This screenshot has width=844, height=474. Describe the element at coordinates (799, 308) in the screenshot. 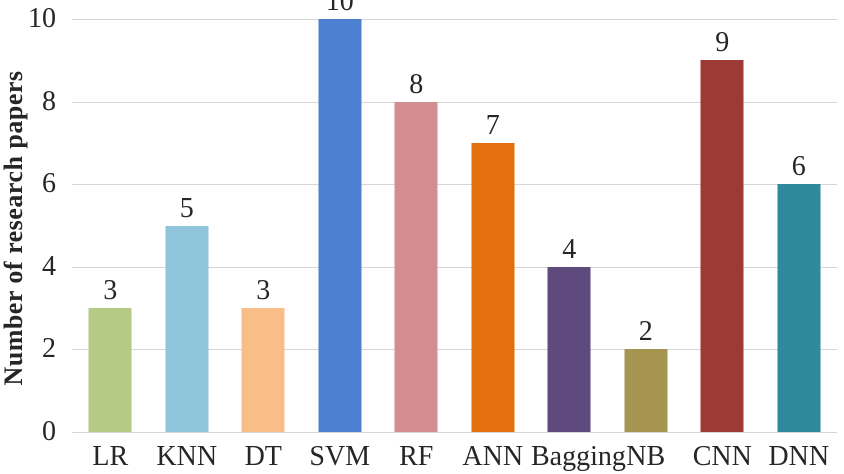

I see `bar-dnn` at that location.